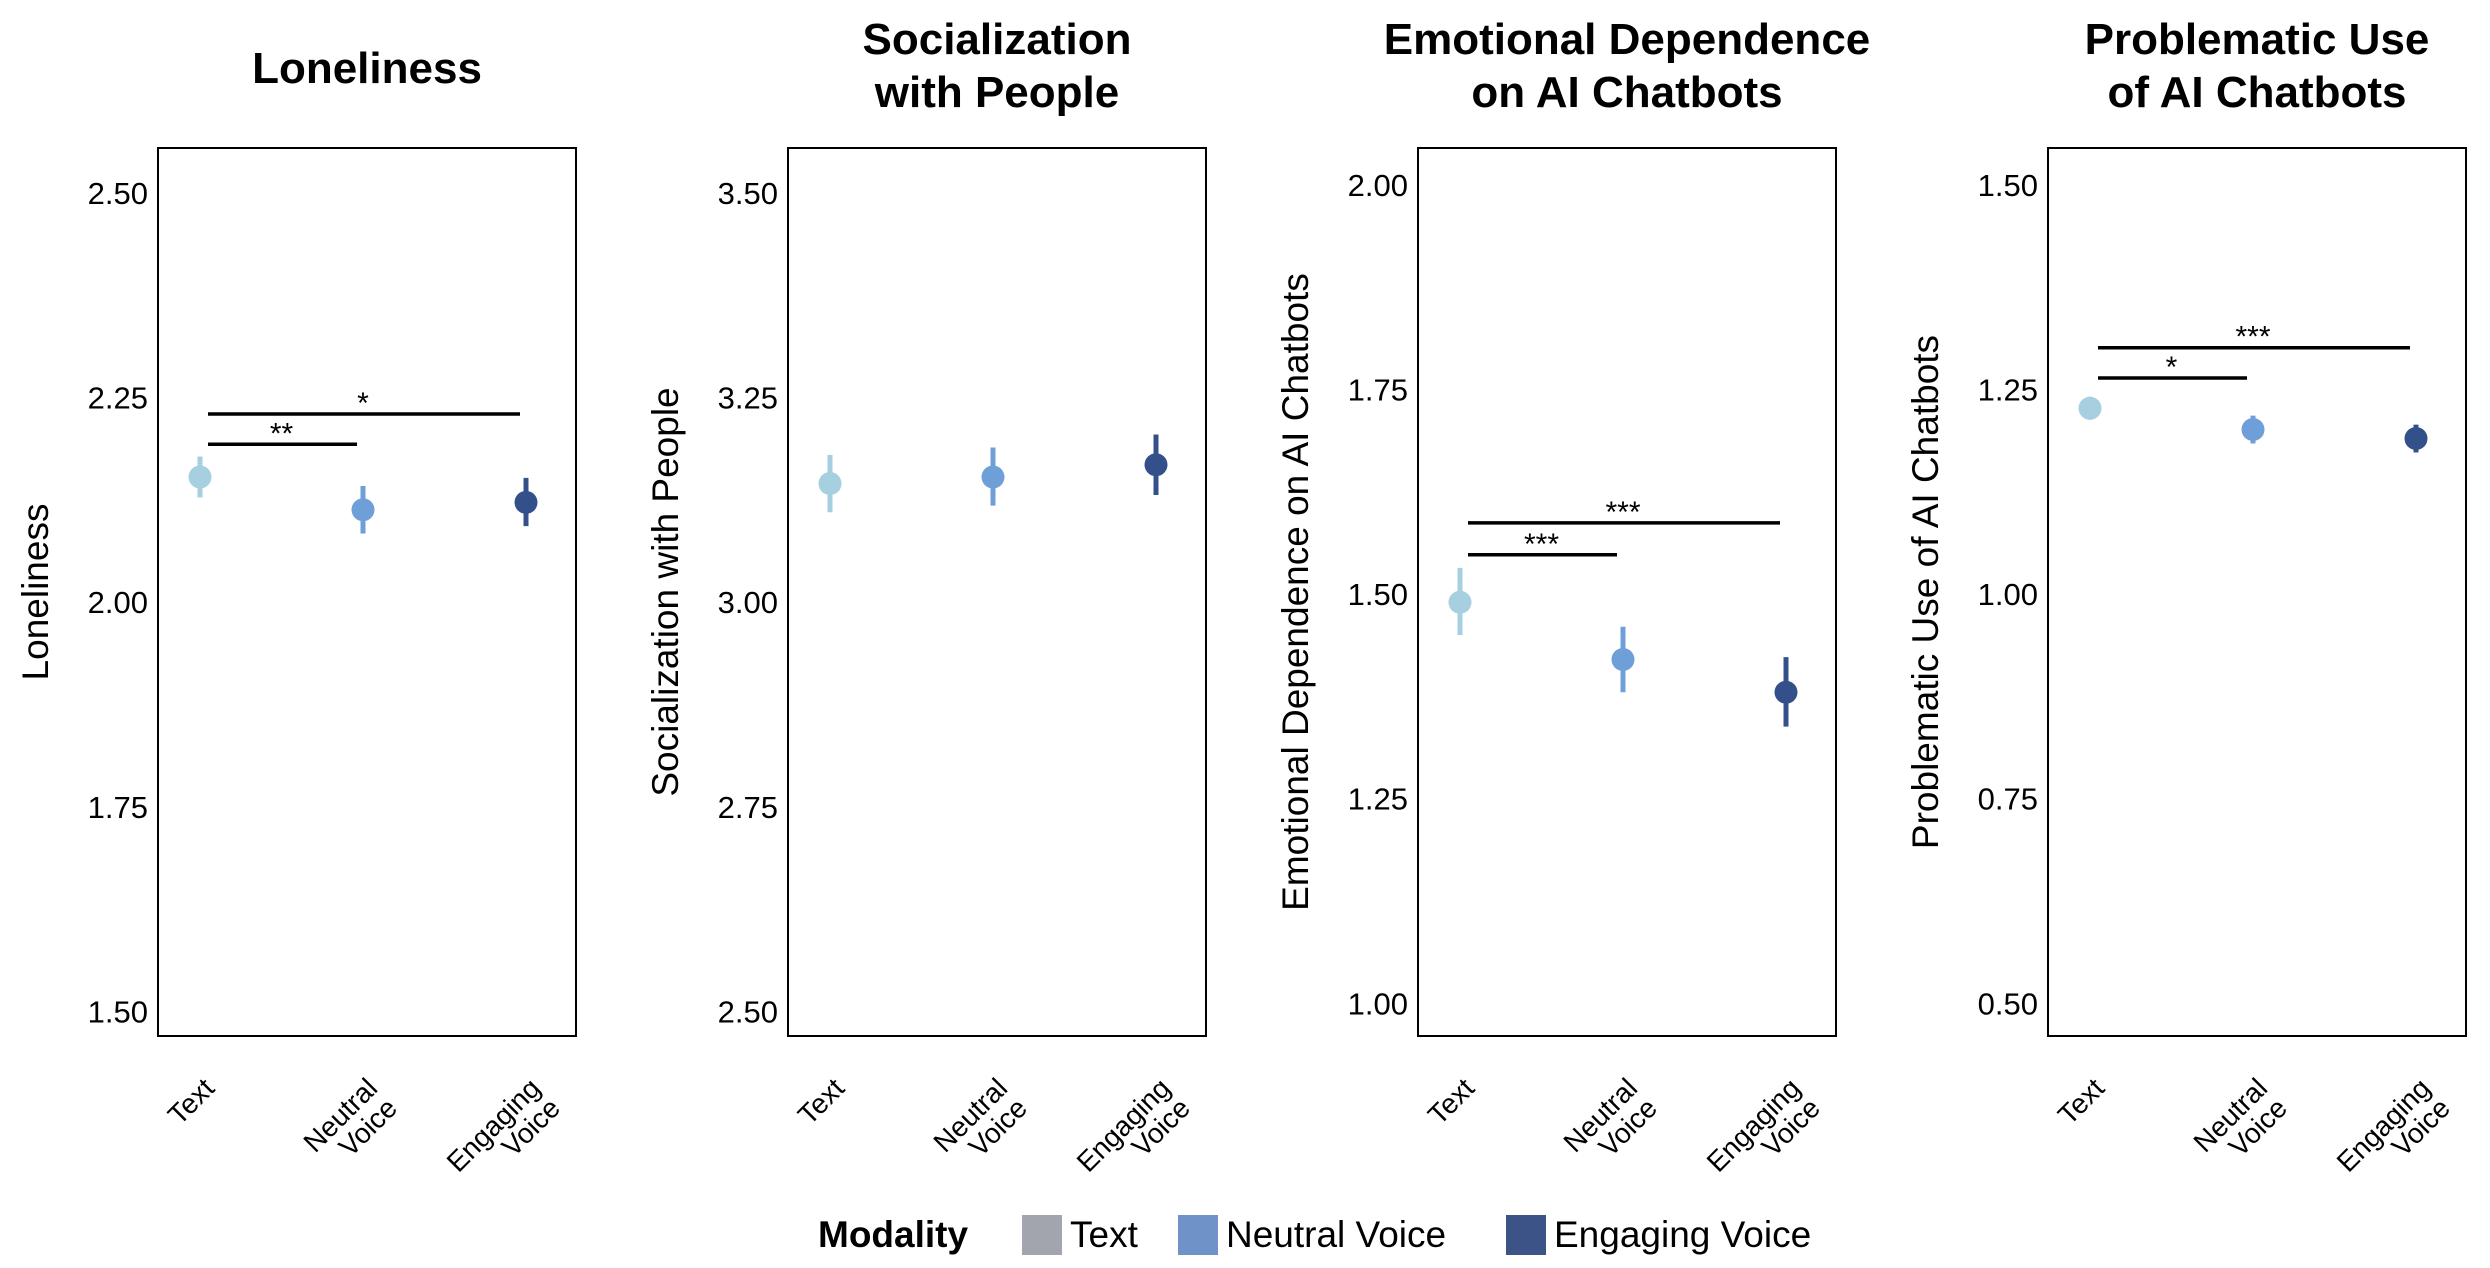 The image size is (2490, 1268). What do you see at coordinates (997, 39) in the screenshot?
I see `chart-title-line: Socialization` at bounding box center [997, 39].